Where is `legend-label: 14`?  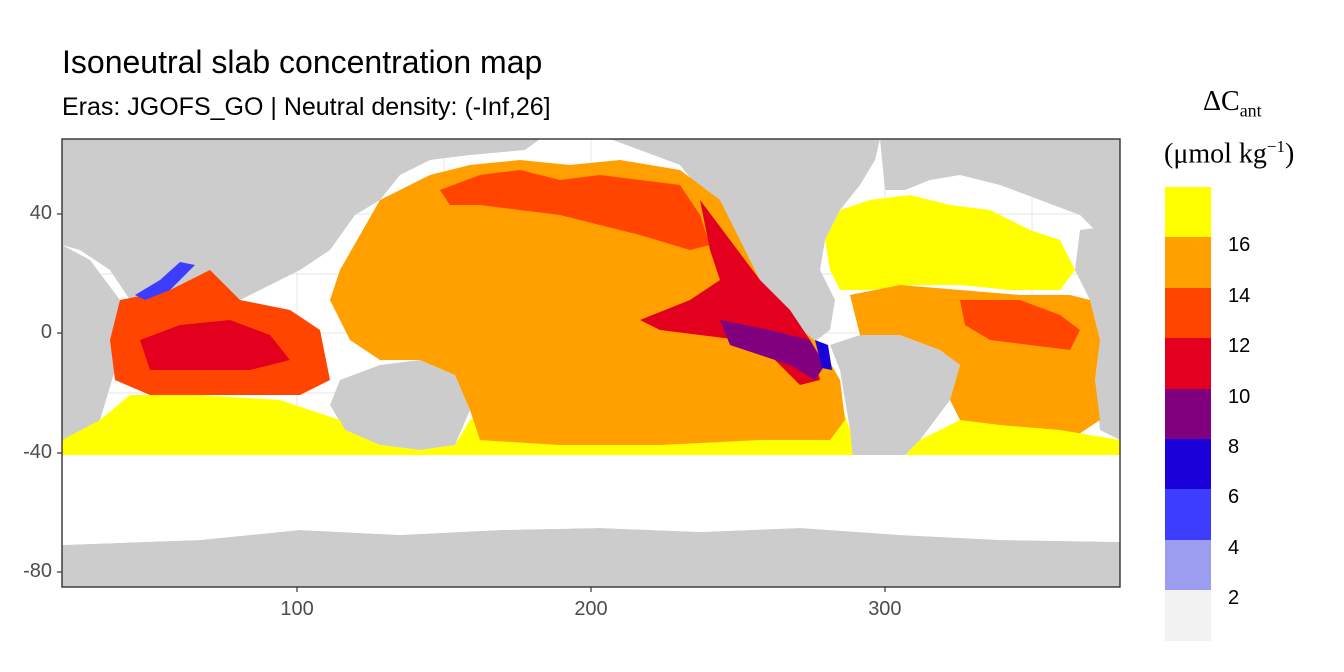 legend-label: 14 is located at coordinates (1239, 295).